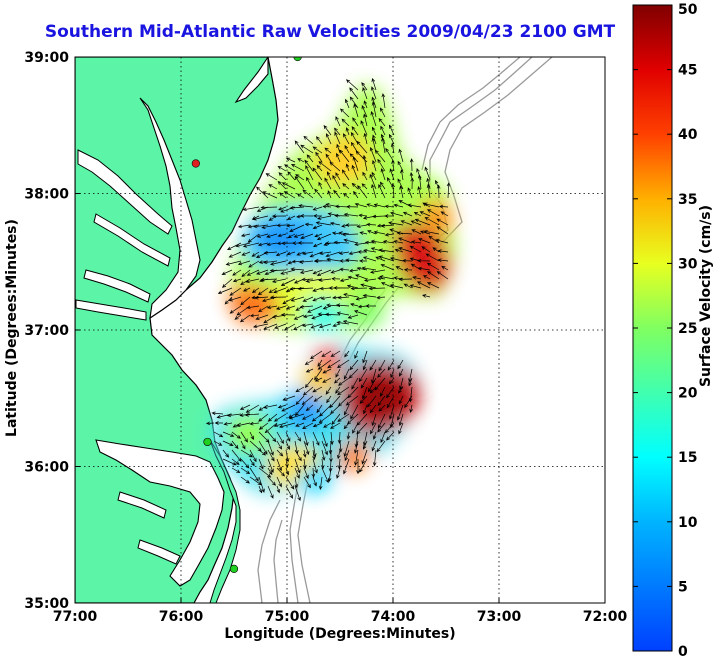  What do you see at coordinates (652, 328) in the screenshot?
I see `colorbar` at bounding box center [652, 328].